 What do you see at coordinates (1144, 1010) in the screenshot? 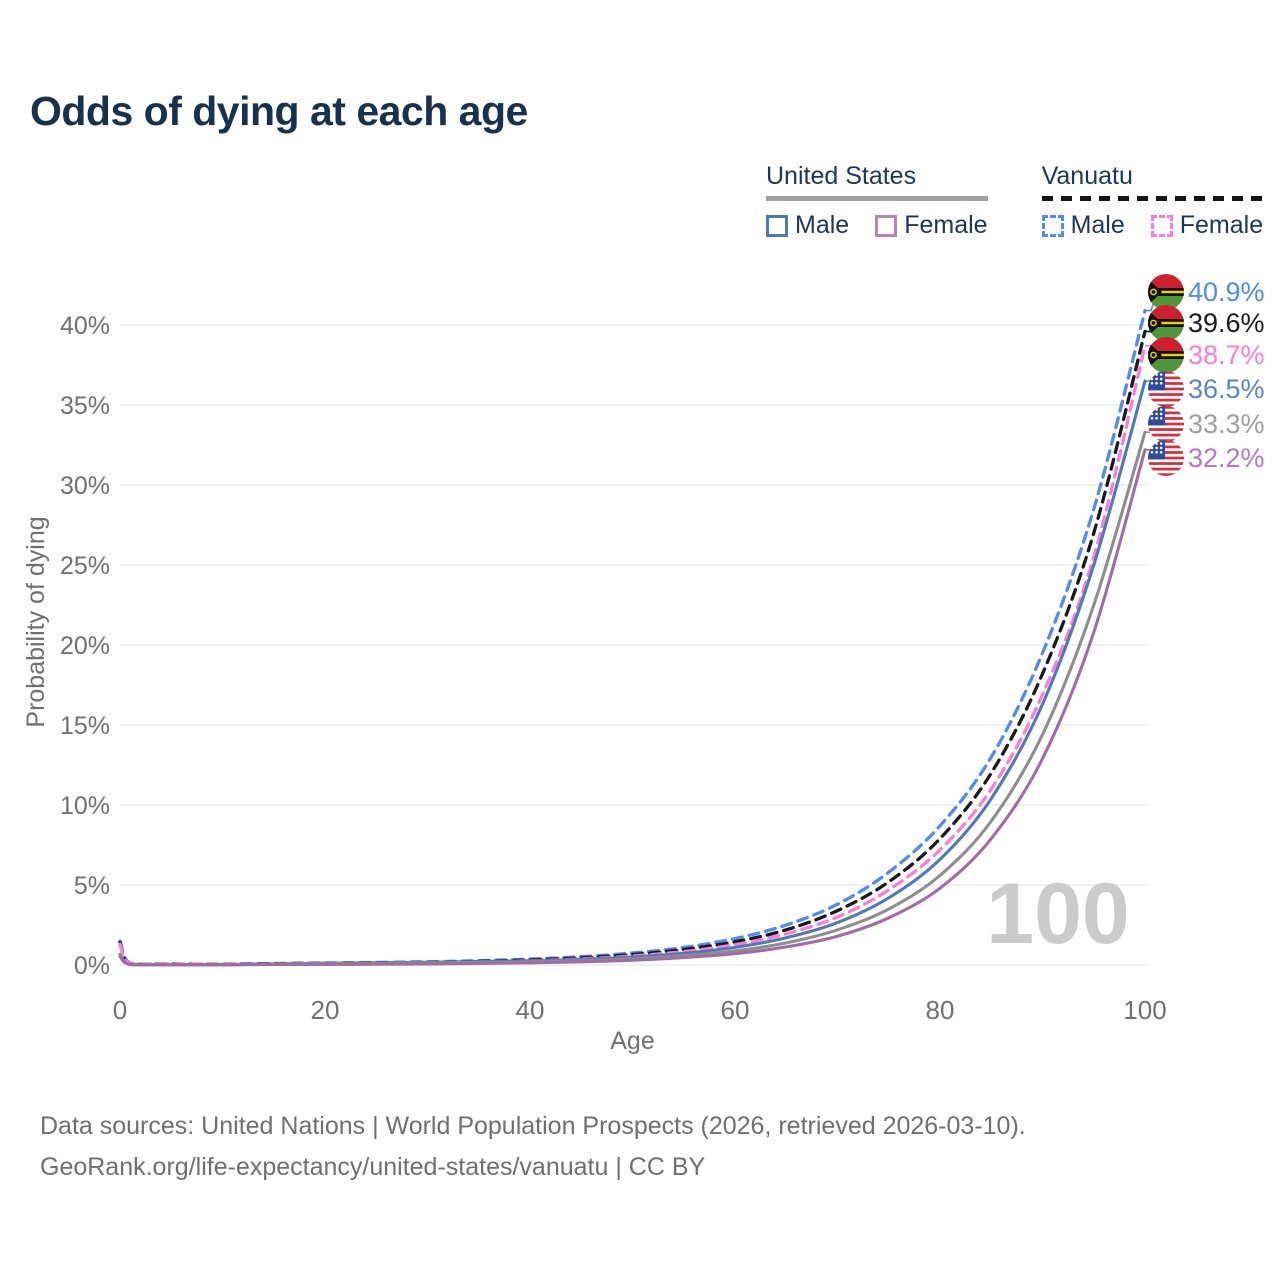
I see `x-tick-label-100: 100` at bounding box center [1144, 1010].